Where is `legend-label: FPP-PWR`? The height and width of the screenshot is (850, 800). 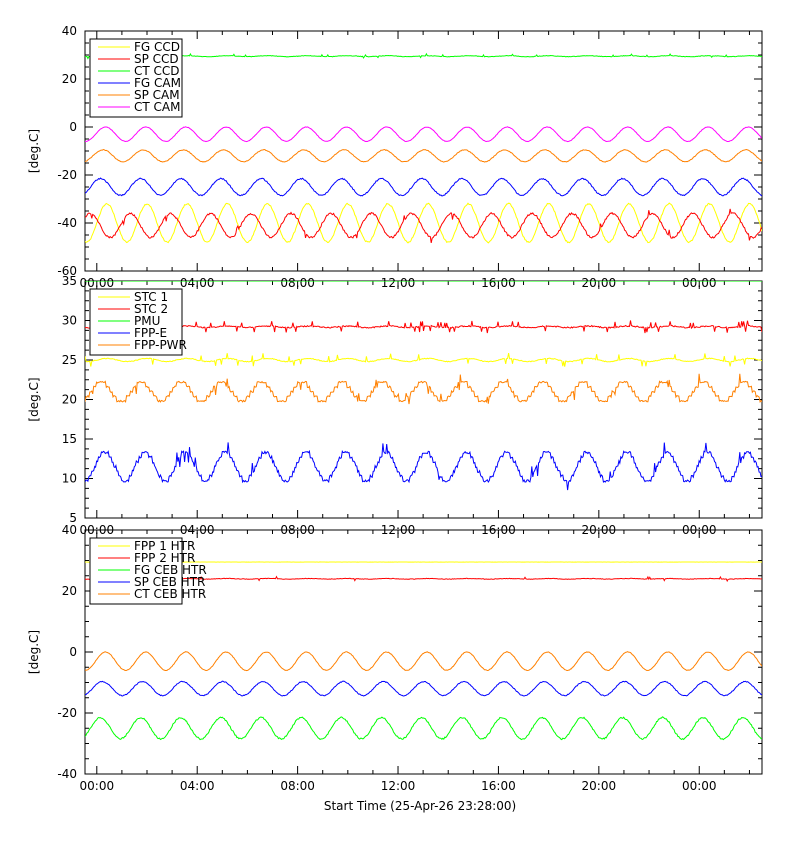
legend-label: FPP-PWR is located at coordinates (160, 345).